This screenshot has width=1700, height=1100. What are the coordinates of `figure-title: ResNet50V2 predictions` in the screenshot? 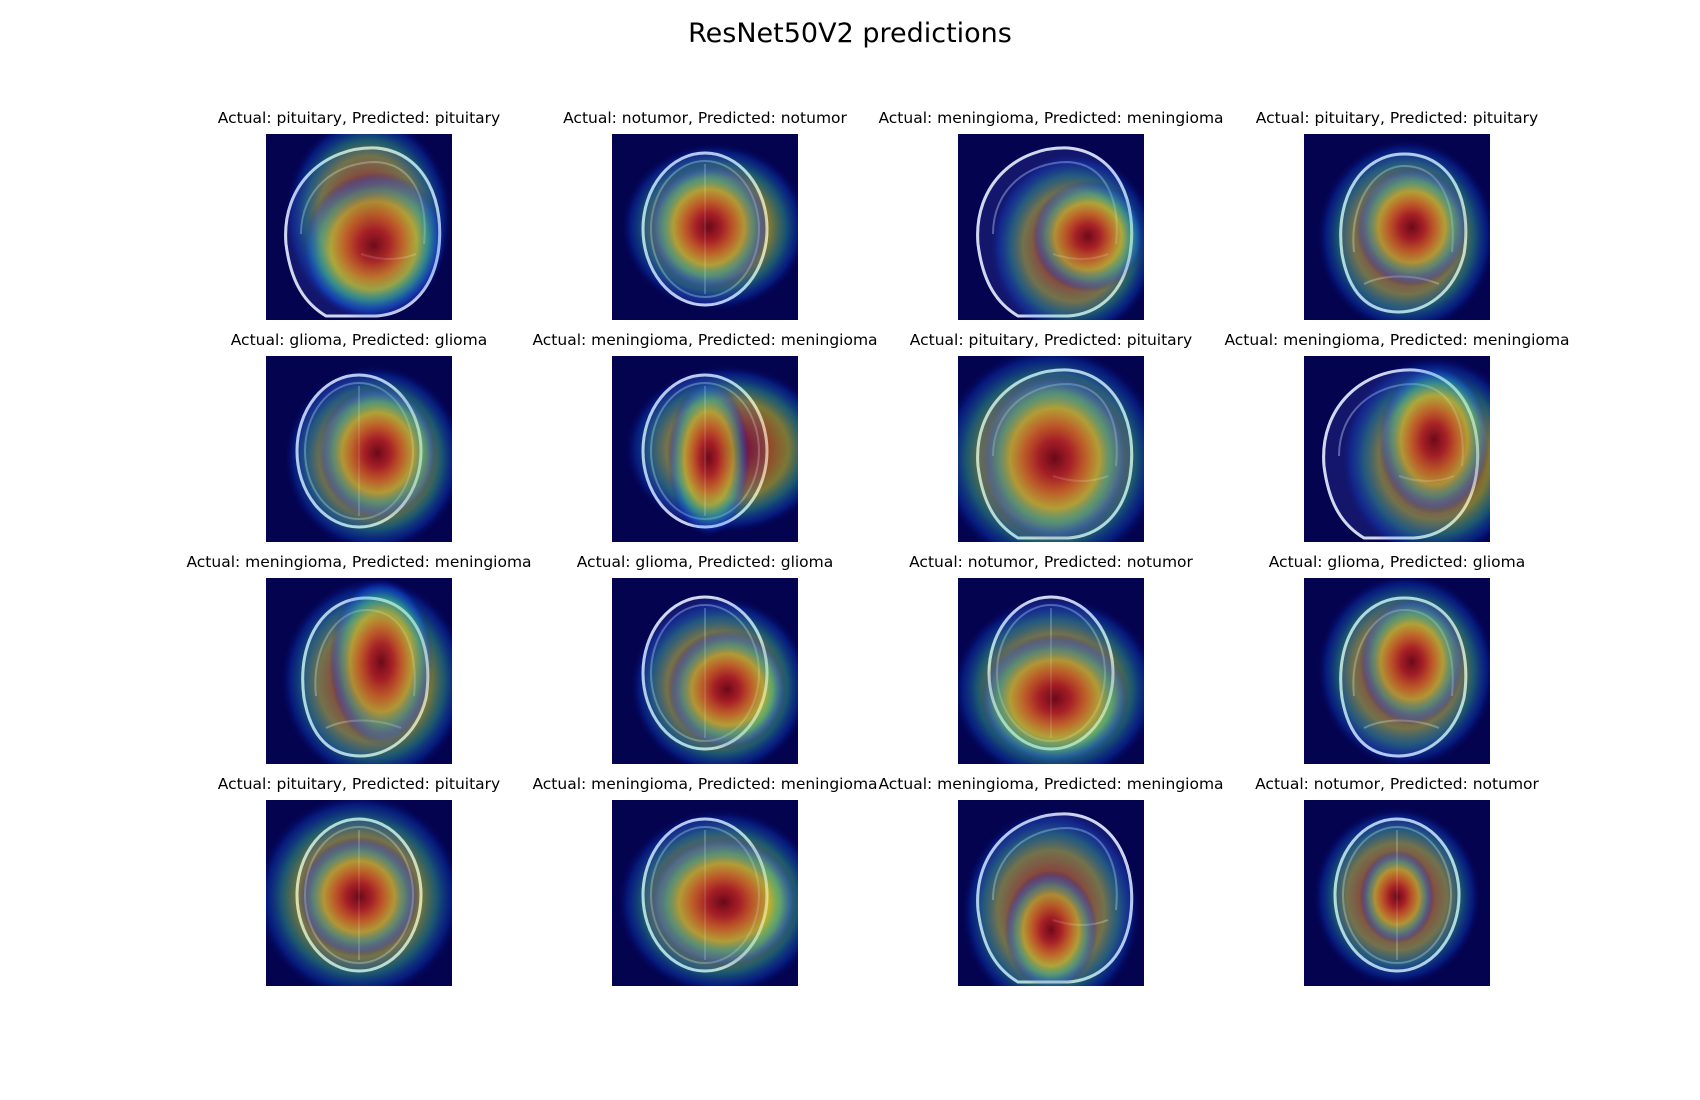 It's located at (850, 33).